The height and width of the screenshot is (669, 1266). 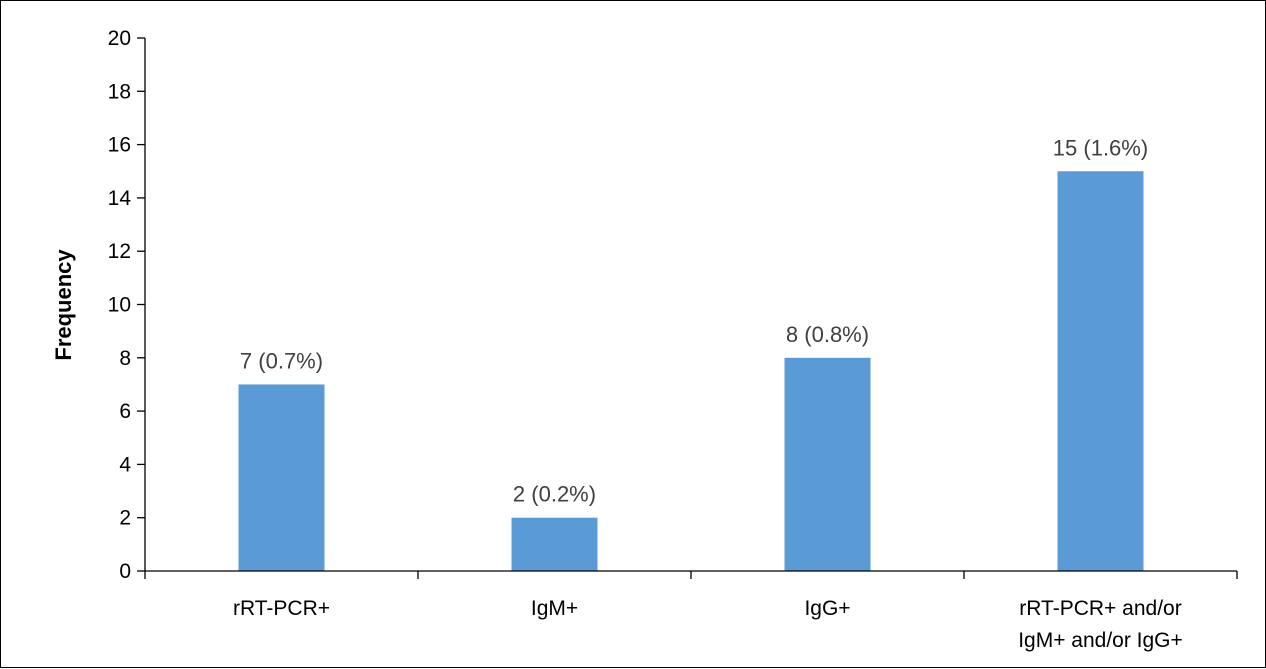 I want to click on y-tick-label-18: 18, so click(x=119, y=91).